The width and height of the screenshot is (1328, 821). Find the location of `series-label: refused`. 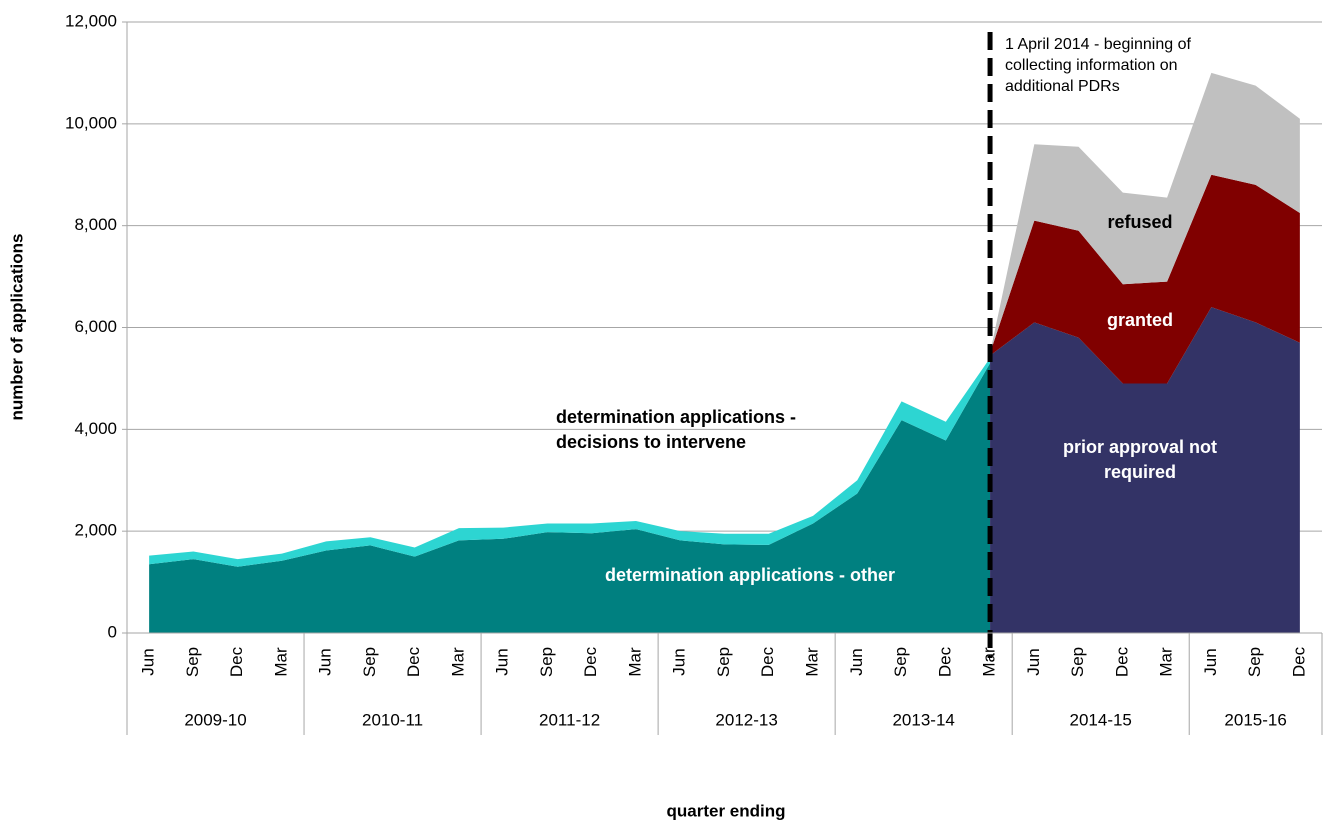

series-label: refused is located at coordinates (1140, 222).